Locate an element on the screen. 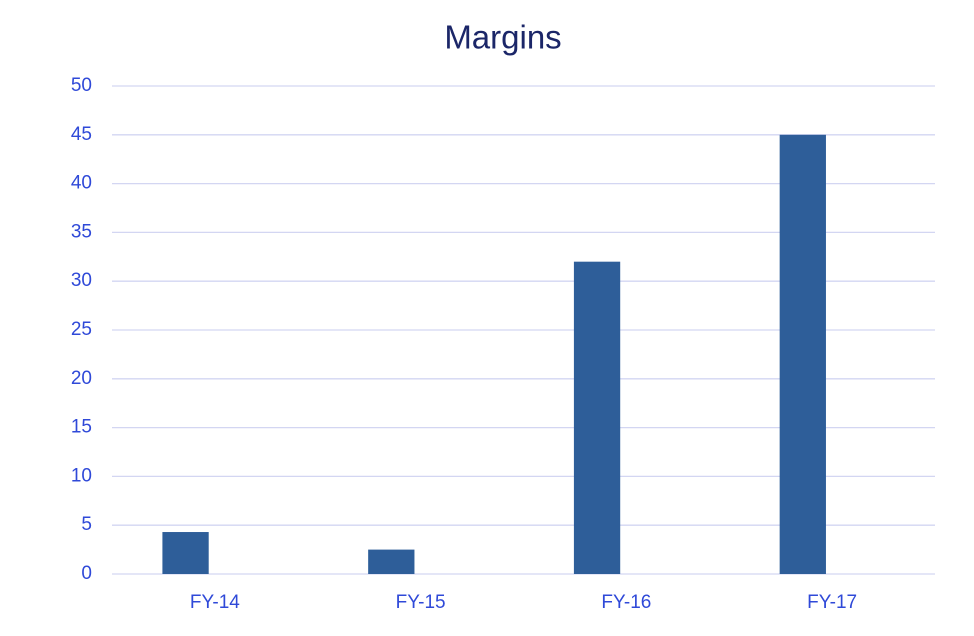  x-tick-label: FY-17 is located at coordinates (832, 602).